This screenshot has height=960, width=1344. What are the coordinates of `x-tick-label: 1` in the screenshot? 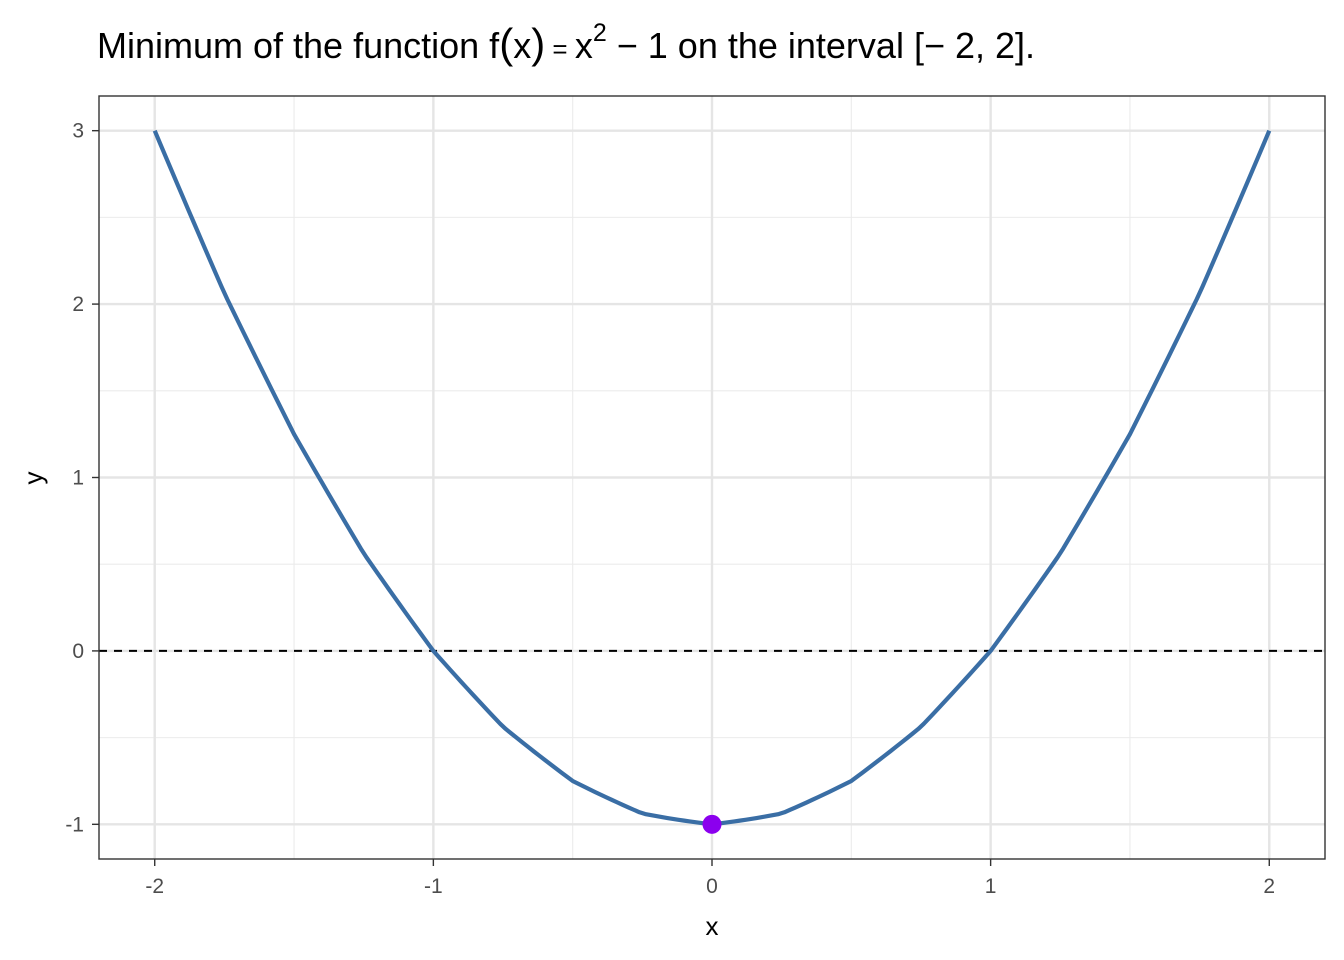 It's located at (991, 886).